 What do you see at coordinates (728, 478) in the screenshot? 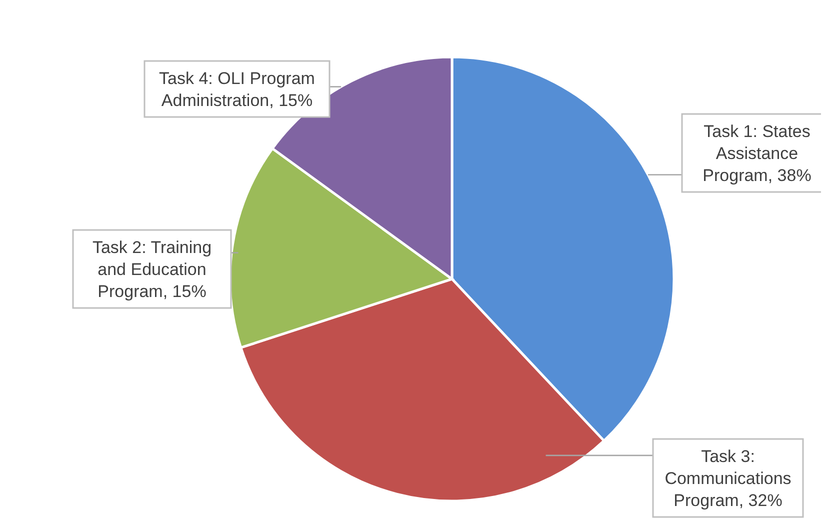
I see `slice-label: Task 3: Communications Program, 32%` at bounding box center [728, 478].